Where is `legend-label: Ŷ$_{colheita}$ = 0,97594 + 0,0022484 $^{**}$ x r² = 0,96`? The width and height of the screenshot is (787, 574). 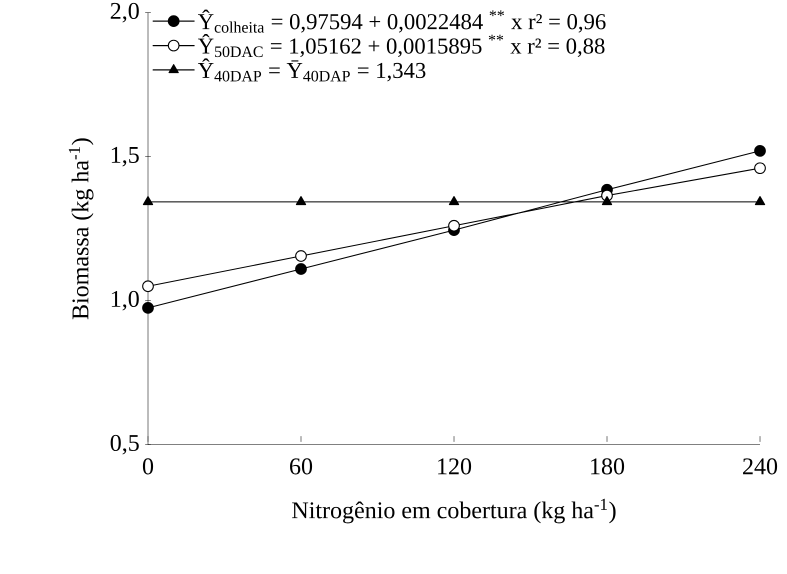 legend-label: Ŷ$_{colheita}$ = 0,97594 + 0,0022484 $^{**}$ x r² = 0,96 is located at coordinates (402, 21).